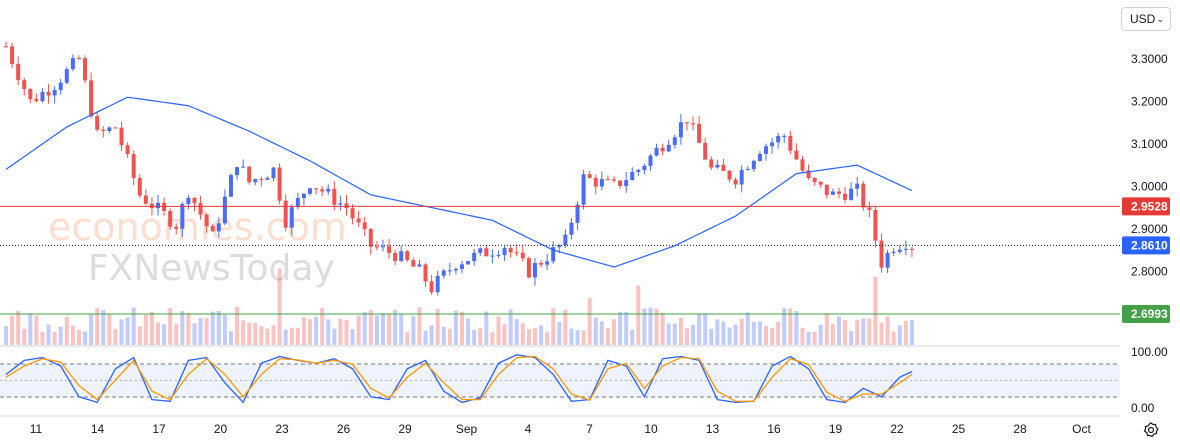 The width and height of the screenshot is (1180, 447). What do you see at coordinates (1149, 186) in the screenshot?
I see `price-tick: 3.0000` at bounding box center [1149, 186].